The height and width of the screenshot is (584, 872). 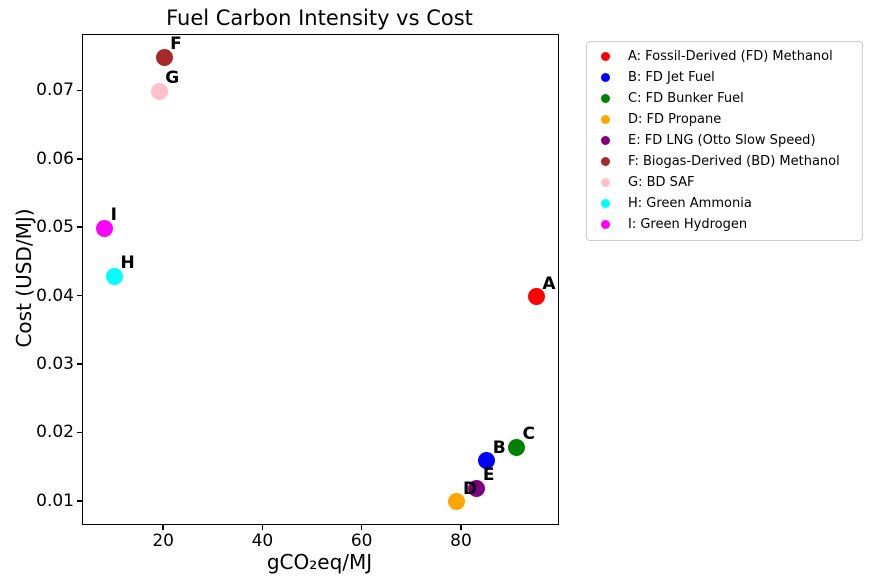 What do you see at coordinates (529, 434) in the screenshot?
I see `point-label-c: C` at bounding box center [529, 434].